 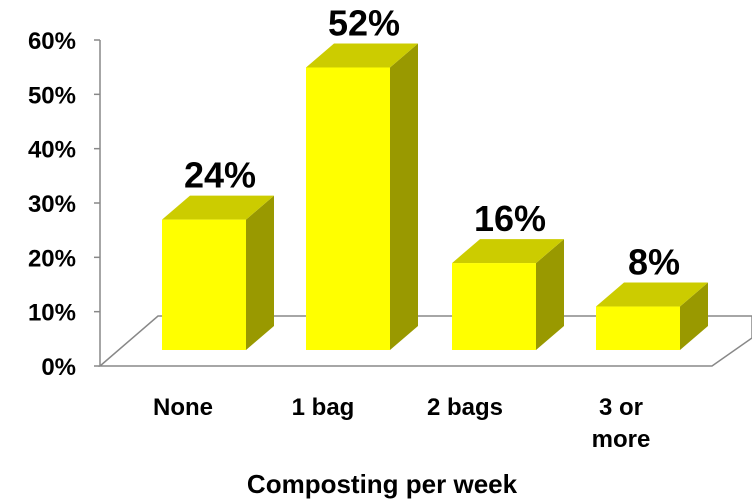 I want to click on y-axis: 0% 10% 20% 30% 40% 50% 60%, so click(x=64, y=204).